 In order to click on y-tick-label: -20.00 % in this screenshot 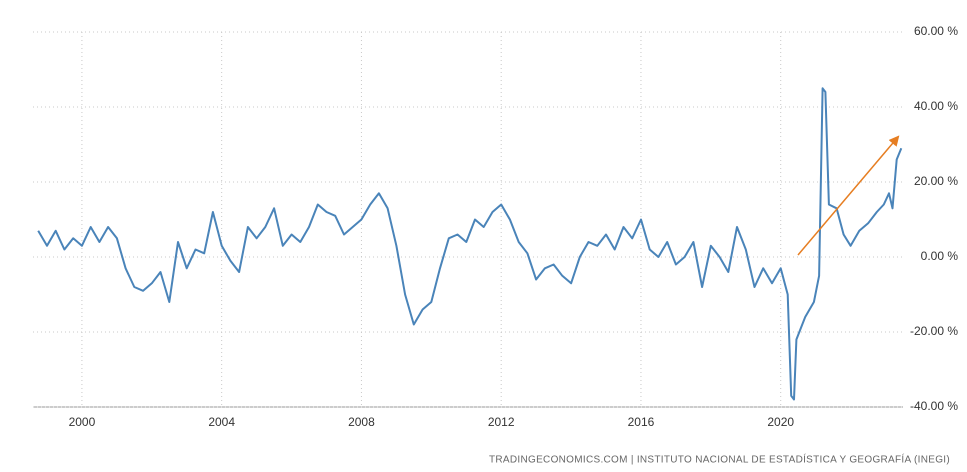, I will do `click(934, 331)`.